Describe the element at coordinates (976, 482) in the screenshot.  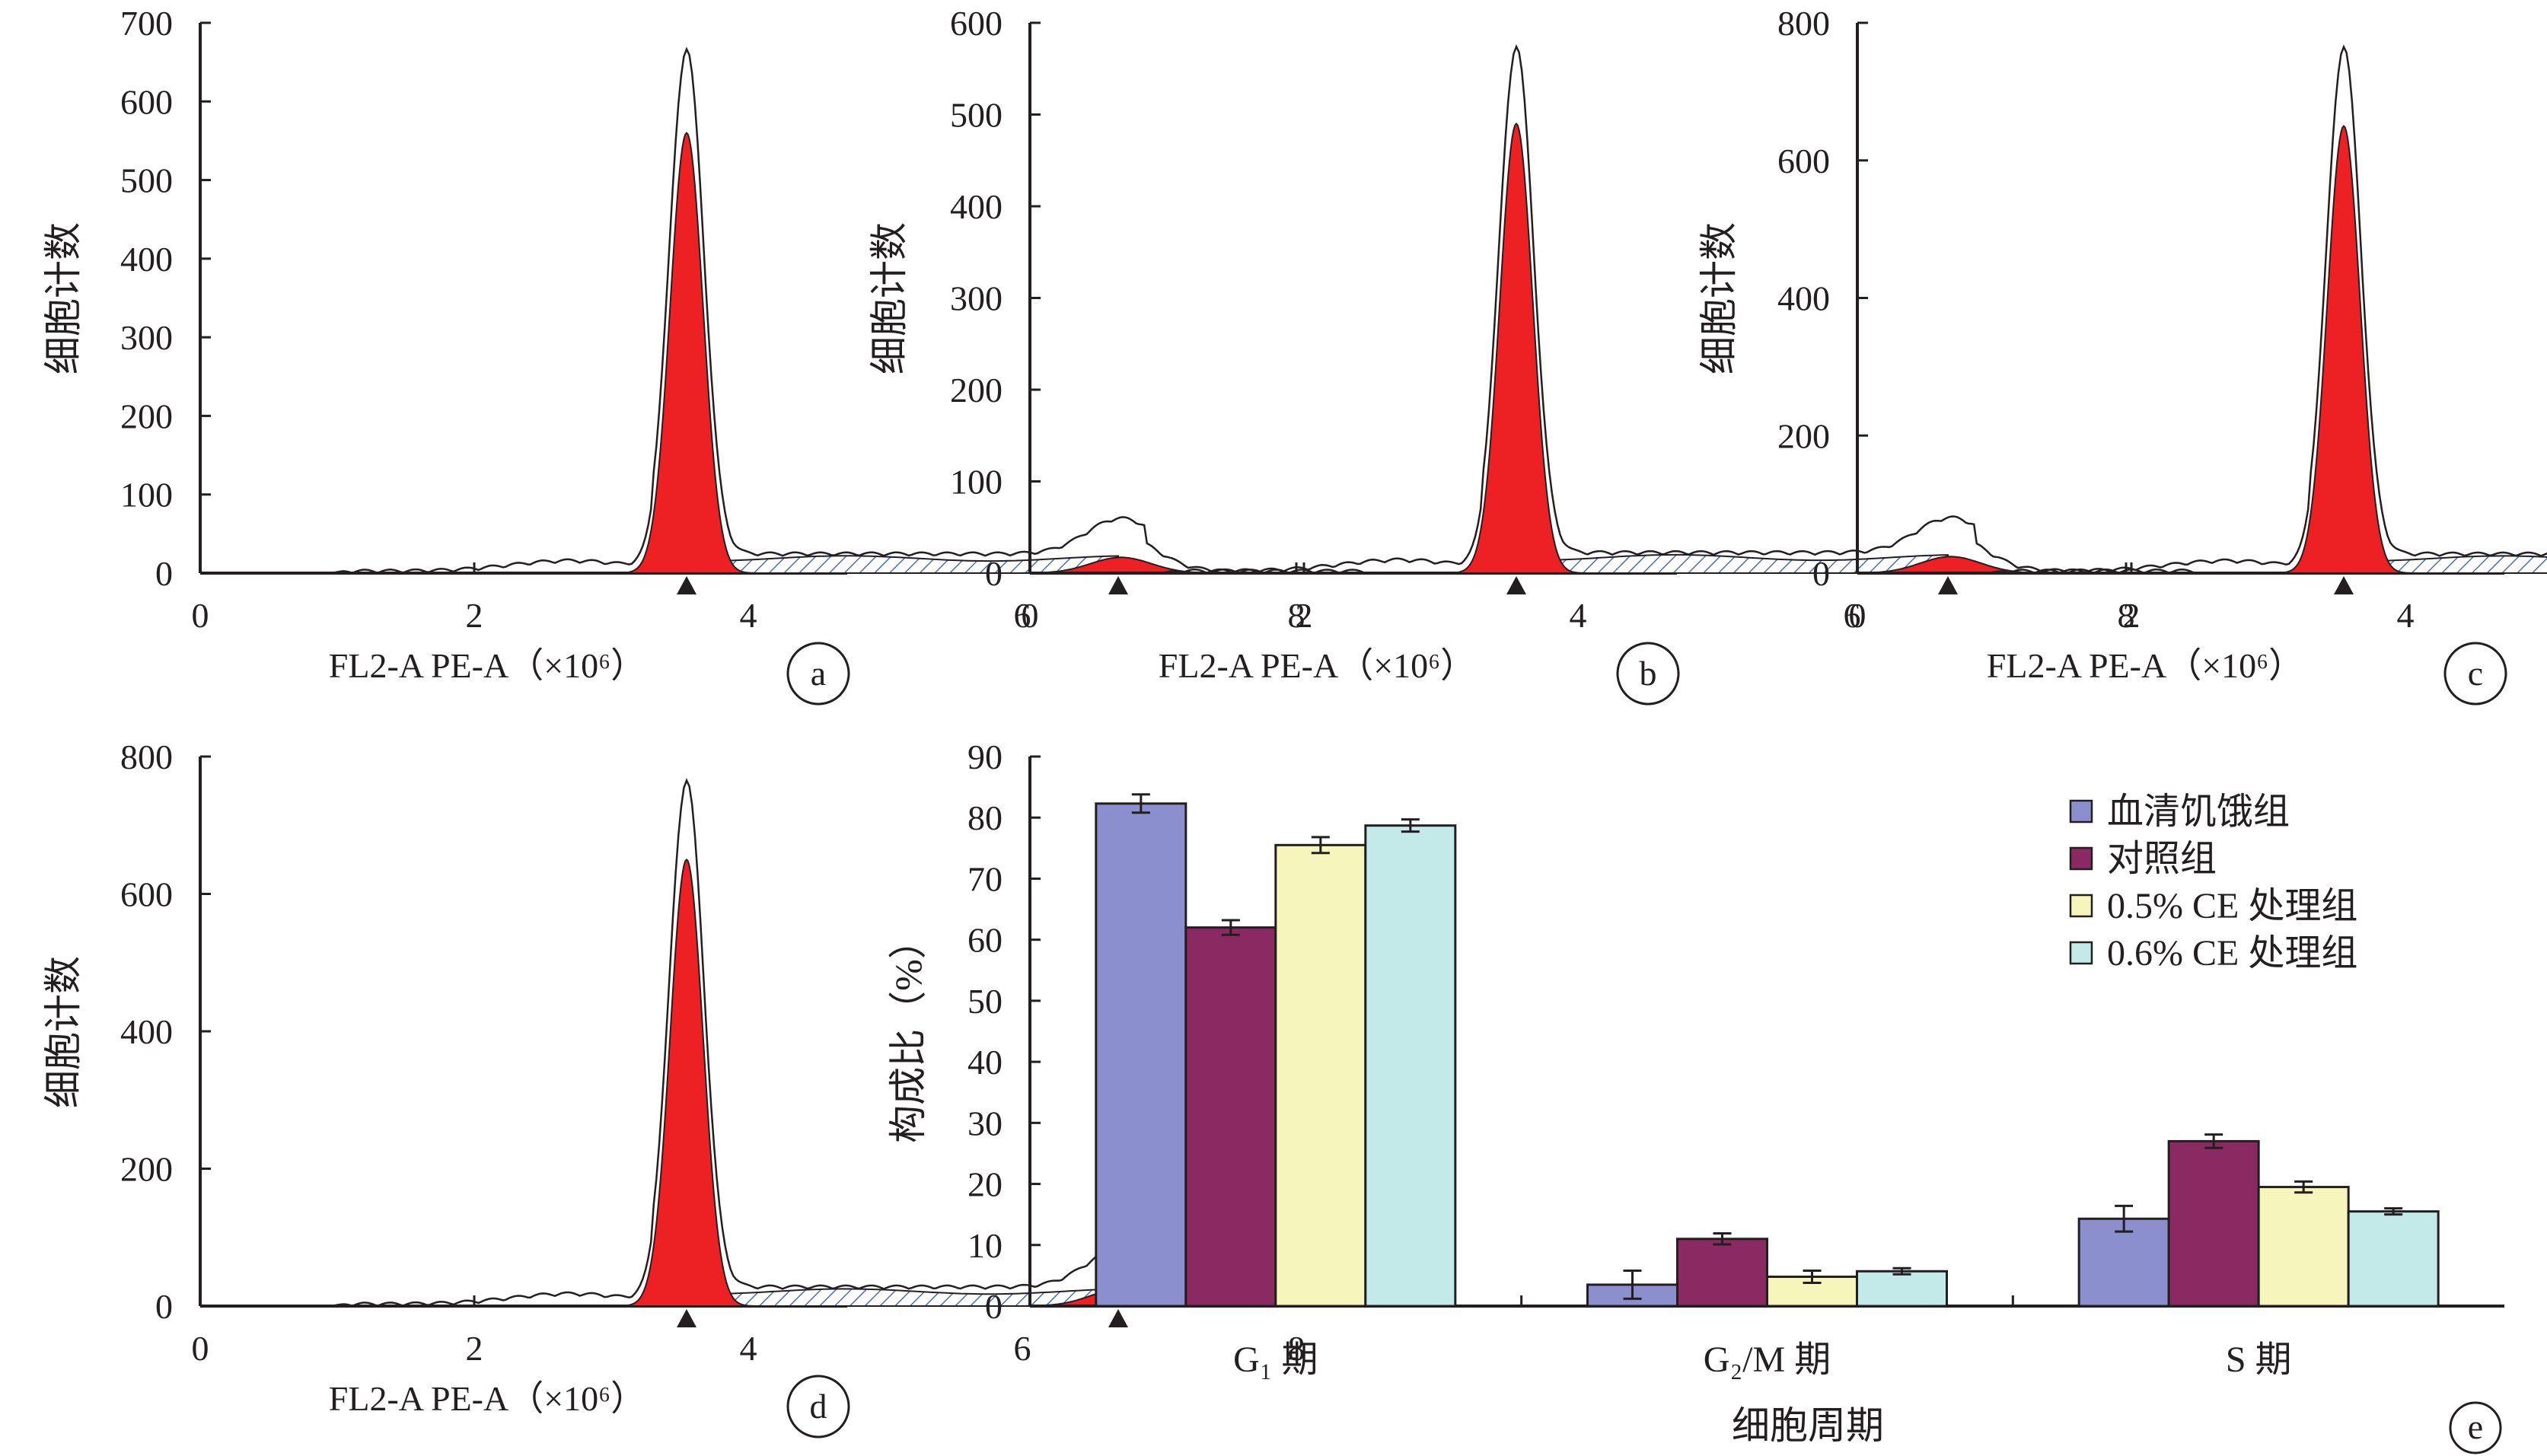
I see `y-tick-label: 100` at that location.